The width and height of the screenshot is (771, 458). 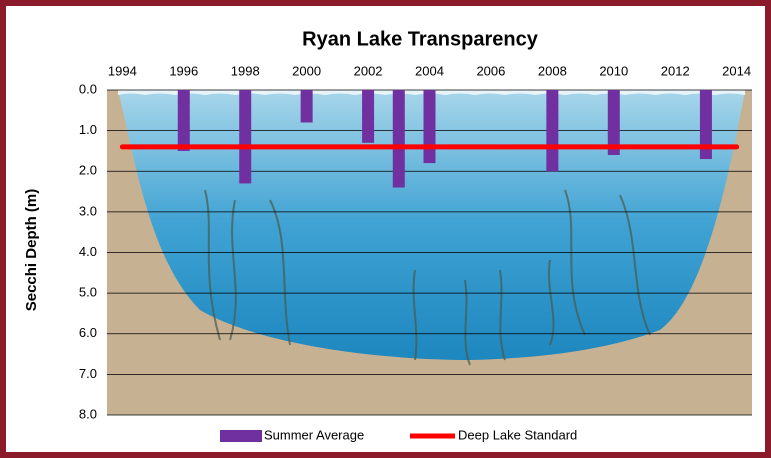 I want to click on x-tick-label: 2000, so click(x=306, y=70).